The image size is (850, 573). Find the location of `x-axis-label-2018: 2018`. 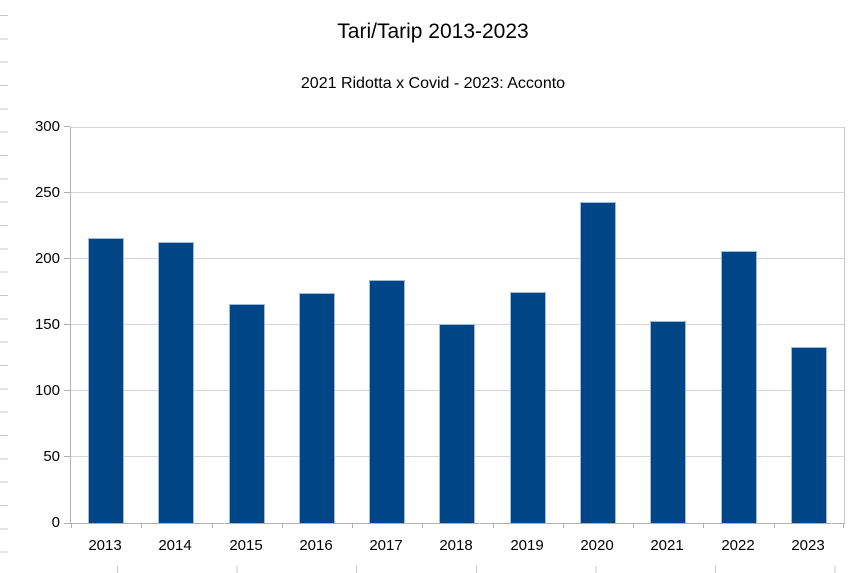

x-axis-label-2018: 2018 is located at coordinates (456, 545).